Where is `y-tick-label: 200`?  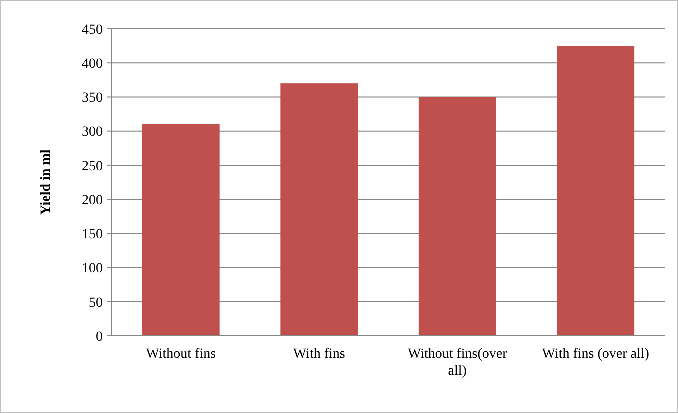
y-tick-label: 200 is located at coordinates (92, 200).